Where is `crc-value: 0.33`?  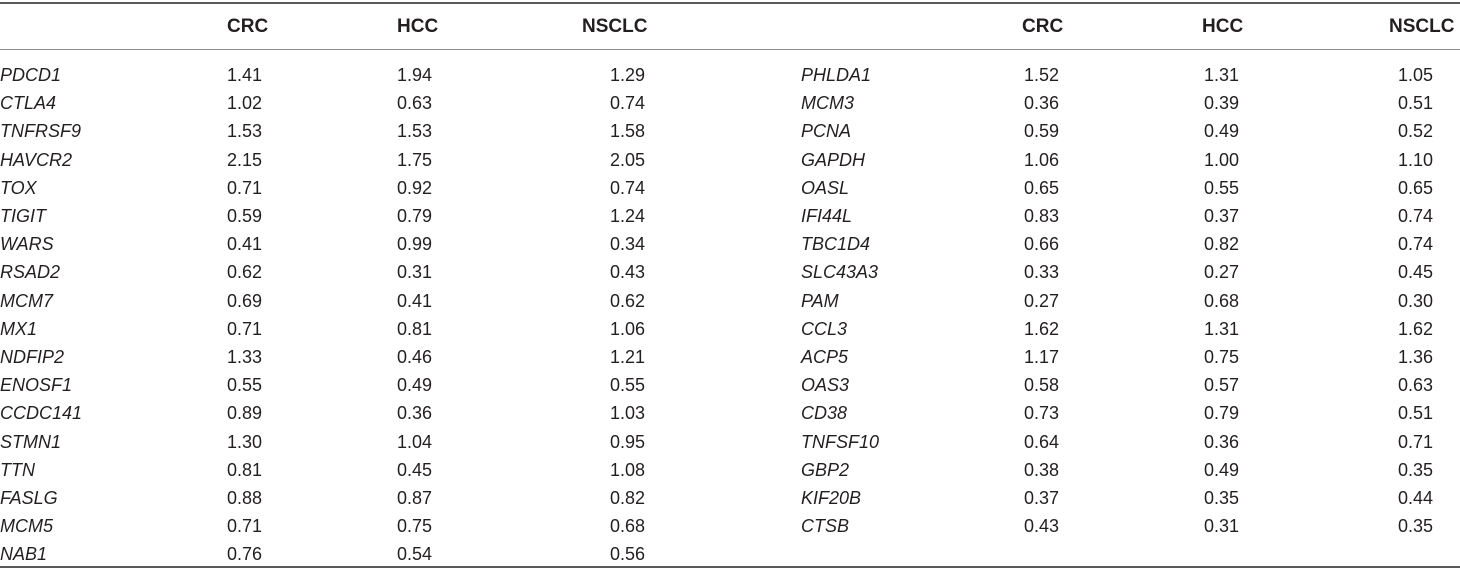 crc-value: 0.33 is located at coordinates (1042, 272).